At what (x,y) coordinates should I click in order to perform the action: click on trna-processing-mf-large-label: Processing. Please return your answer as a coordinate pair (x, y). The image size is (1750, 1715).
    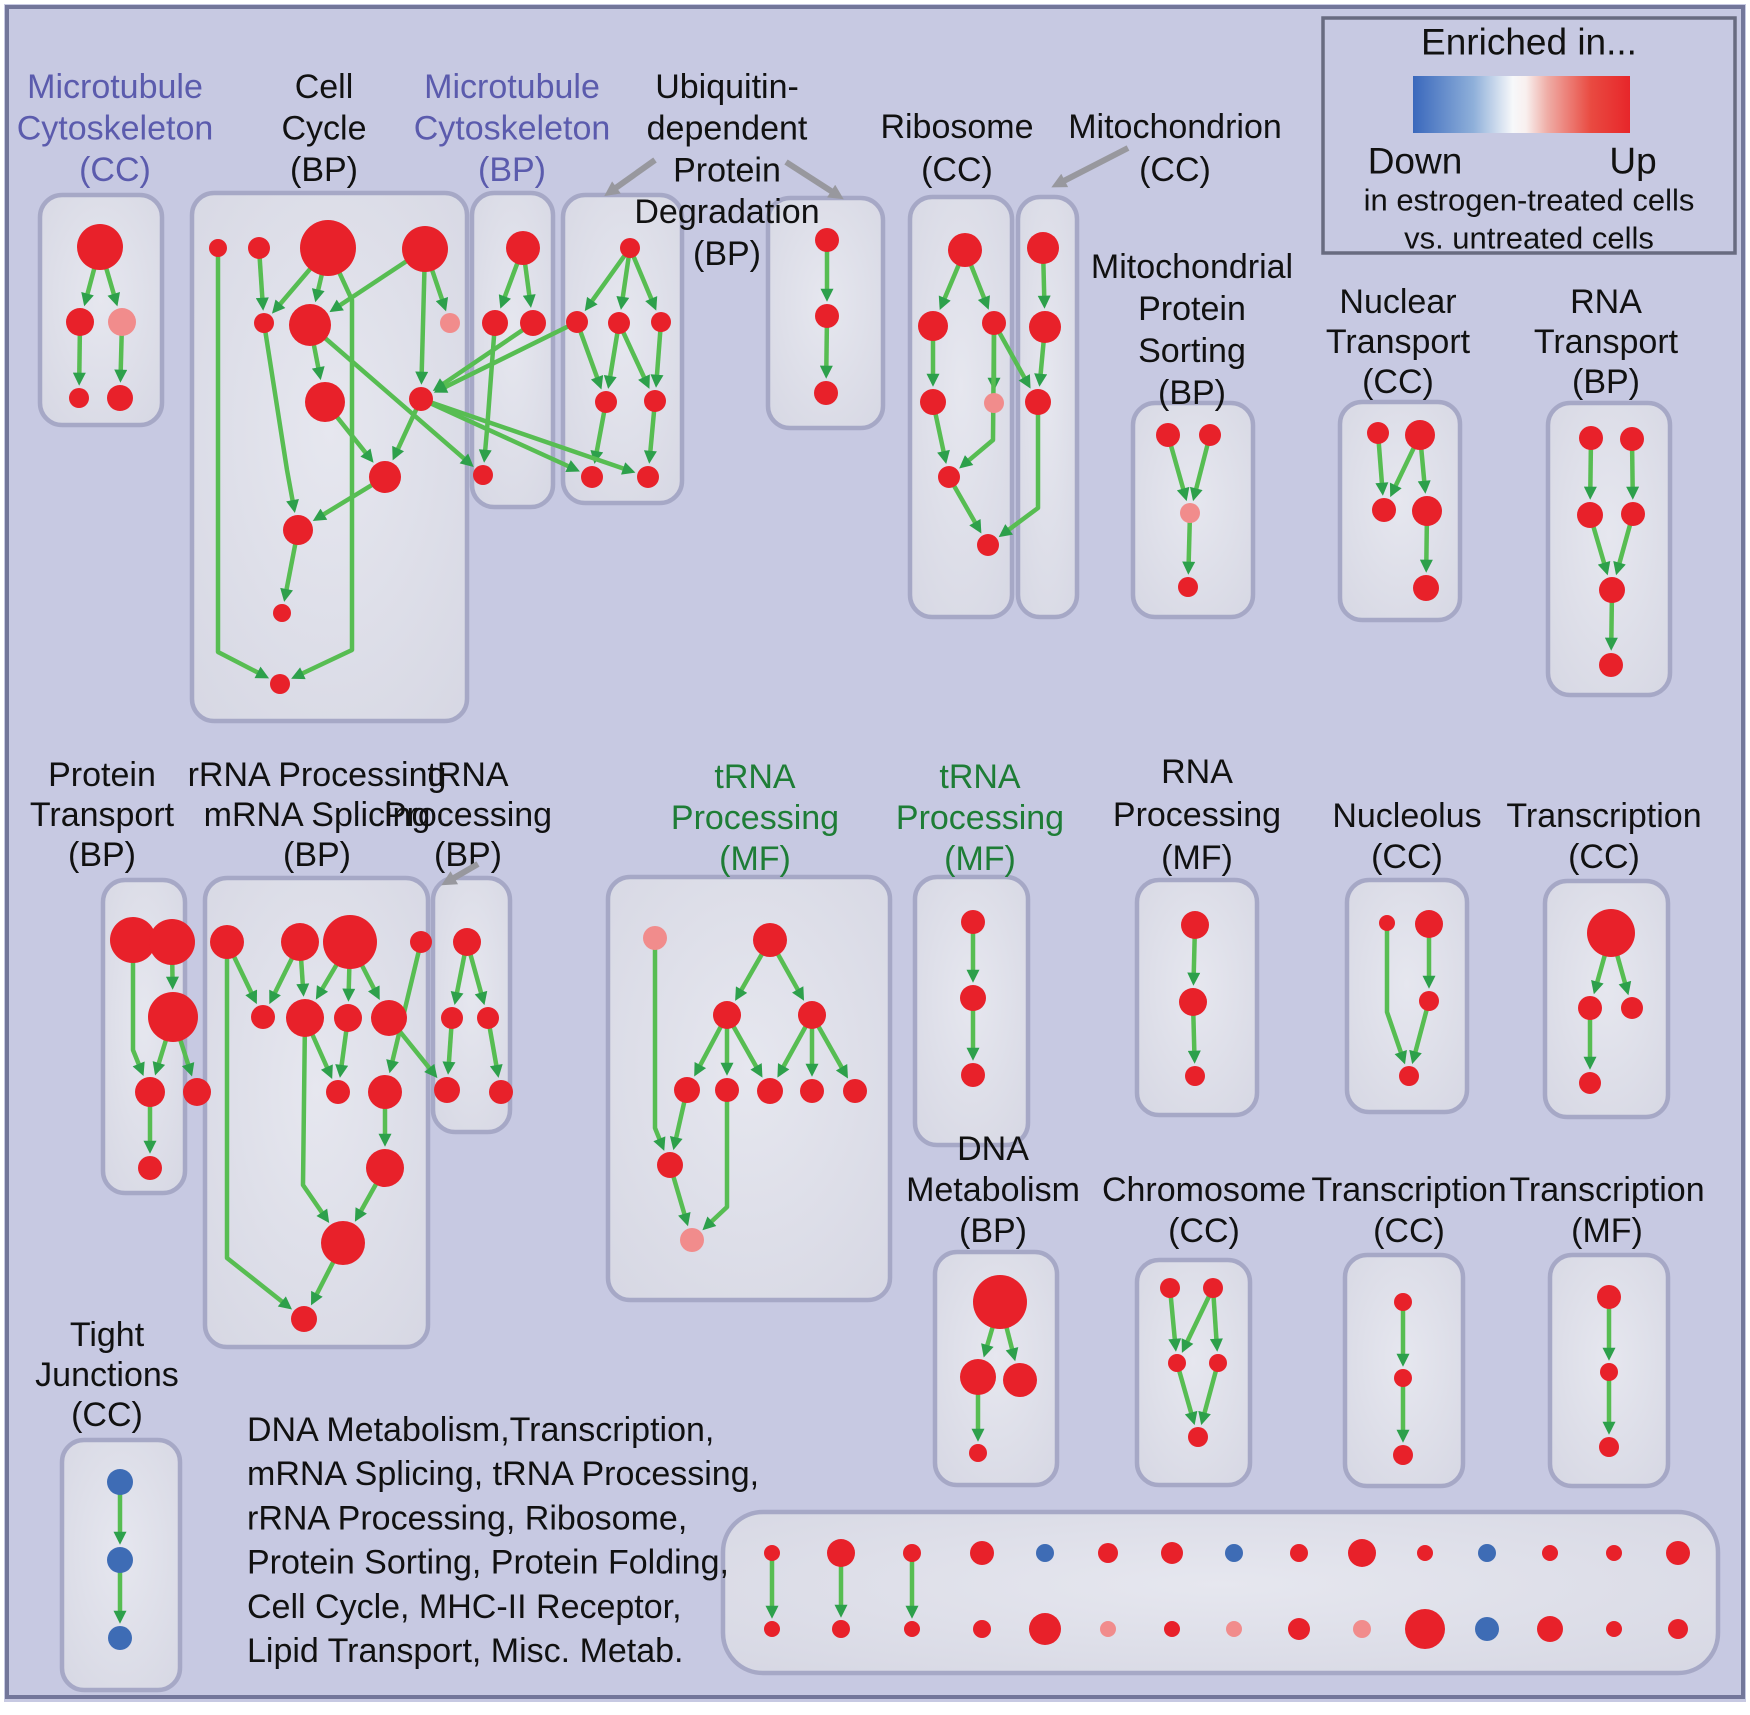
    Looking at the image, I should click on (755, 818).